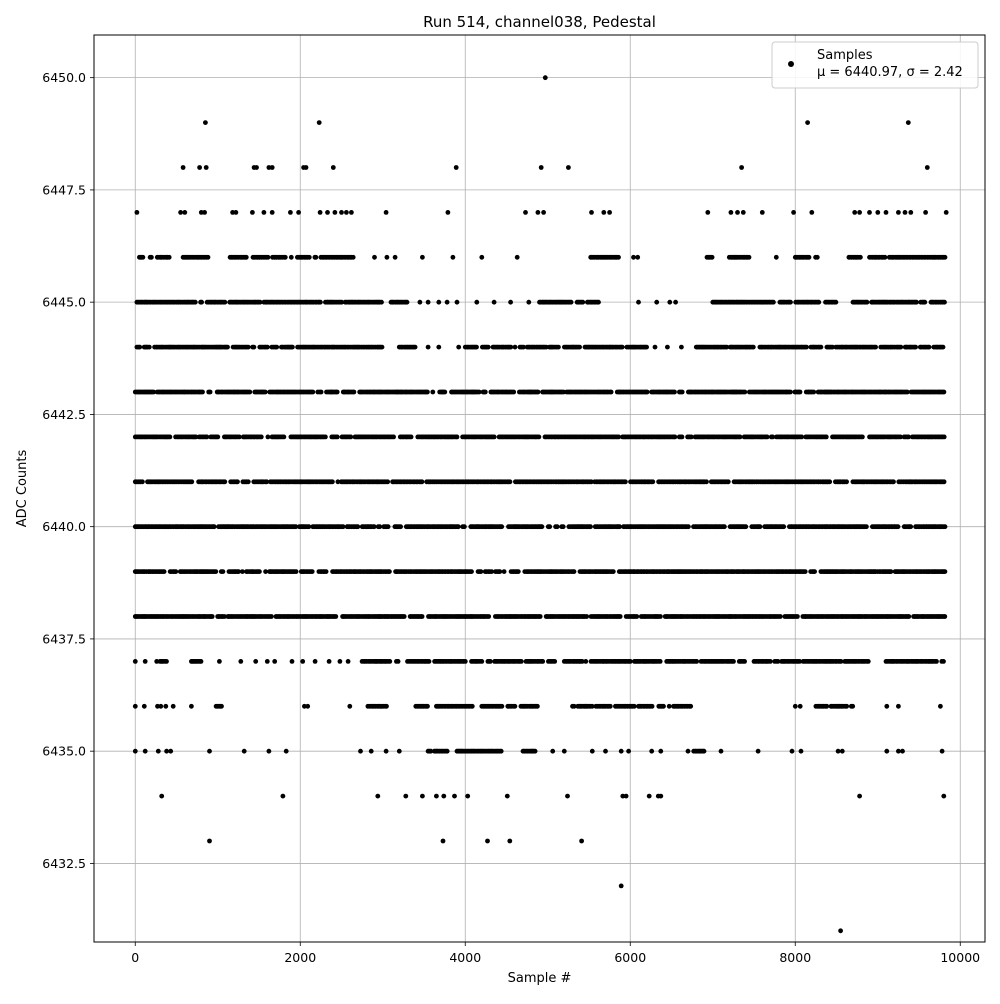  What do you see at coordinates (630, 957) in the screenshot?
I see `x-tick-label: 6000` at bounding box center [630, 957].